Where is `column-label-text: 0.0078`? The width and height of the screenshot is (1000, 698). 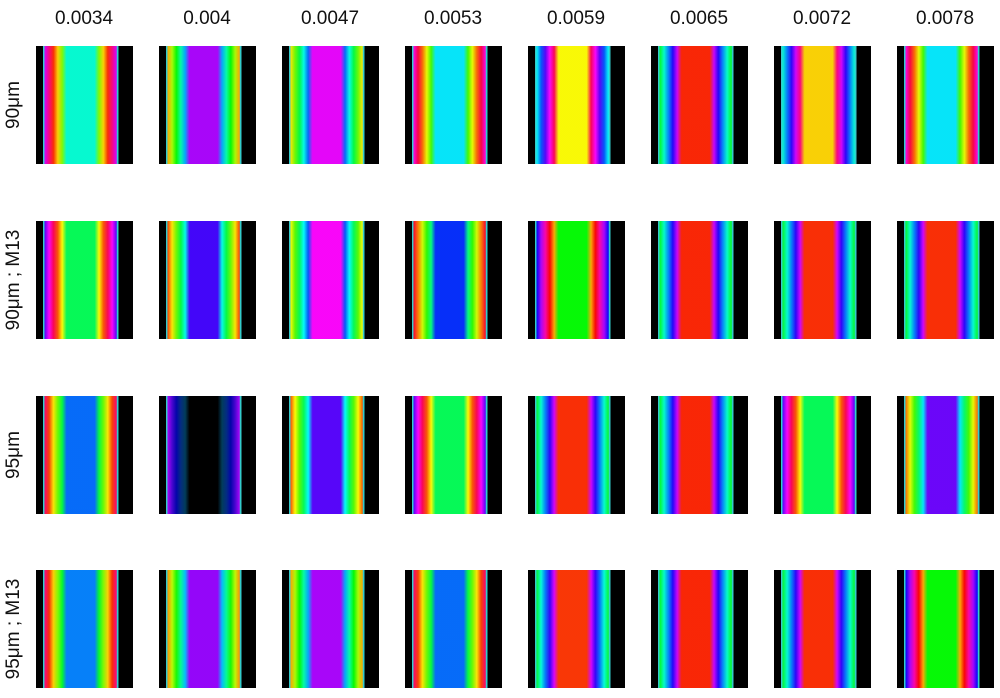 column-label-text: 0.0078 is located at coordinates (945, 18).